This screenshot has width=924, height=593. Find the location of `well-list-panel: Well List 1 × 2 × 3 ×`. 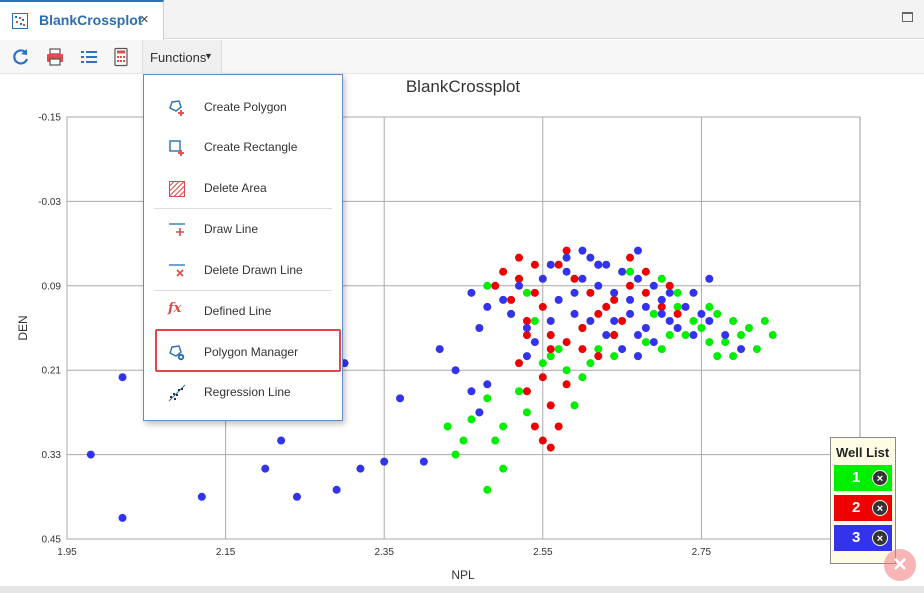

well-list-panel: Well List 1 × 2 × 3 × is located at coordinates (863, 500).